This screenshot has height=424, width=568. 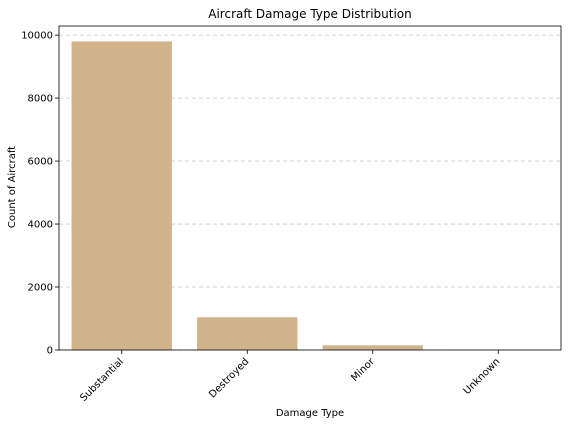 What do you see at coordinates (102, 380) in the screenshot?
I see `x-tick-label: Substantial` at bounding box center [102, 380].